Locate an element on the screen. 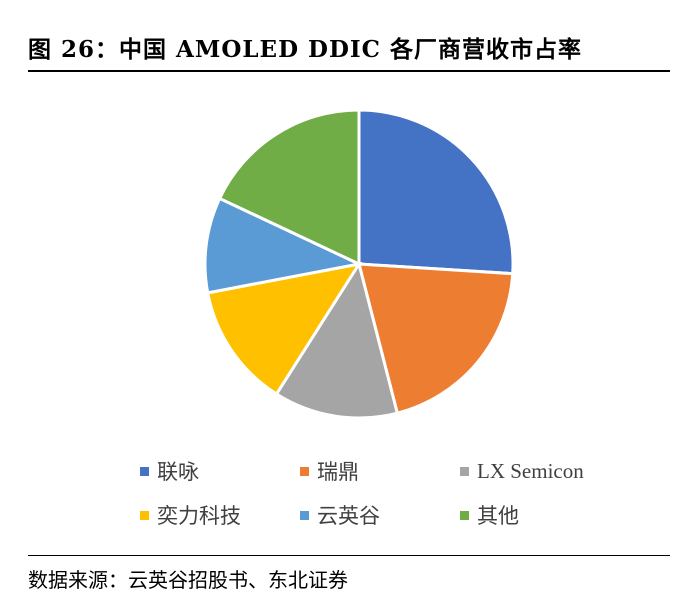 The image size is (690, 609). legend-label: 瑞鼎 is located at coordinates (338, 472).